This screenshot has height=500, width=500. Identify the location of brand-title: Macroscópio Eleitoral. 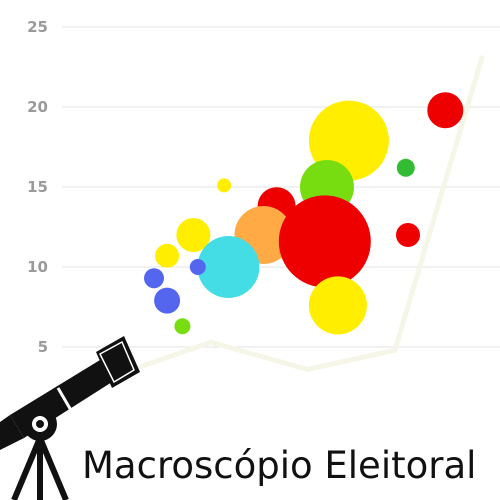
(279, 465).